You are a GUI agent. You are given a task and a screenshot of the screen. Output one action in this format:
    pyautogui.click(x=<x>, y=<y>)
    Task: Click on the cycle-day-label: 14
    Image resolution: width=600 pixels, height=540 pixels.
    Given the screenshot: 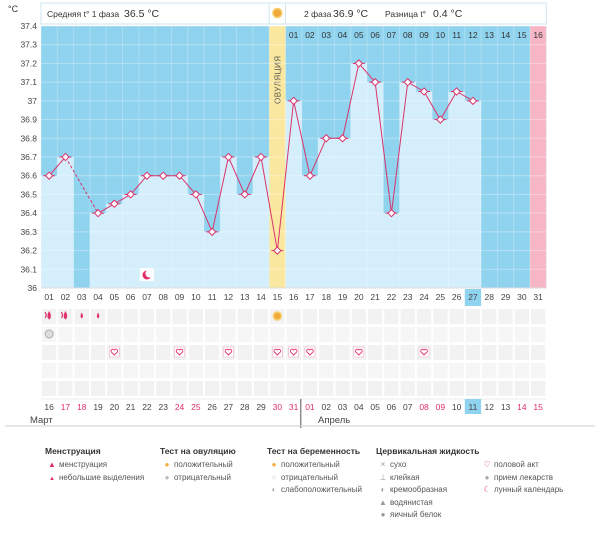 What is the action you would take?
    pyautogui.click(x=506, y=35)
    